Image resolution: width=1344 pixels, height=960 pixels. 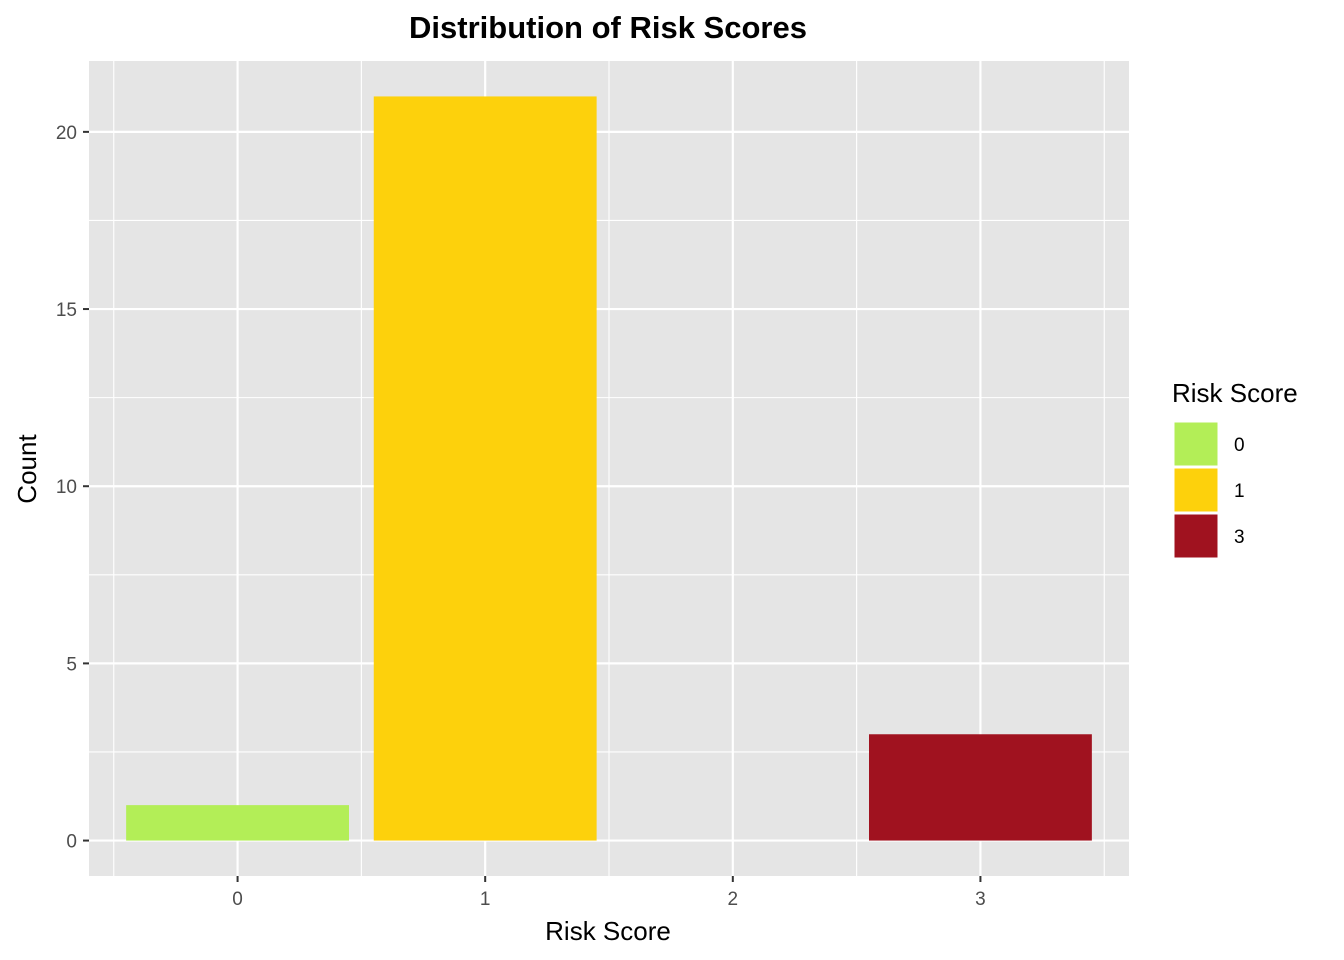 I want to click on x-axis: 0 1 2 3, so click(x=609, y=893).